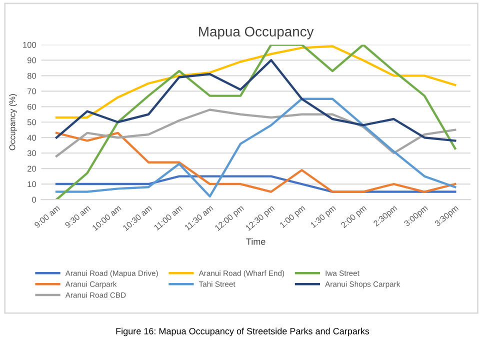  Describe the element at coordinates (354, 217) in the screenshot. I see `x-tick-label: 2:00 pm` at that location.